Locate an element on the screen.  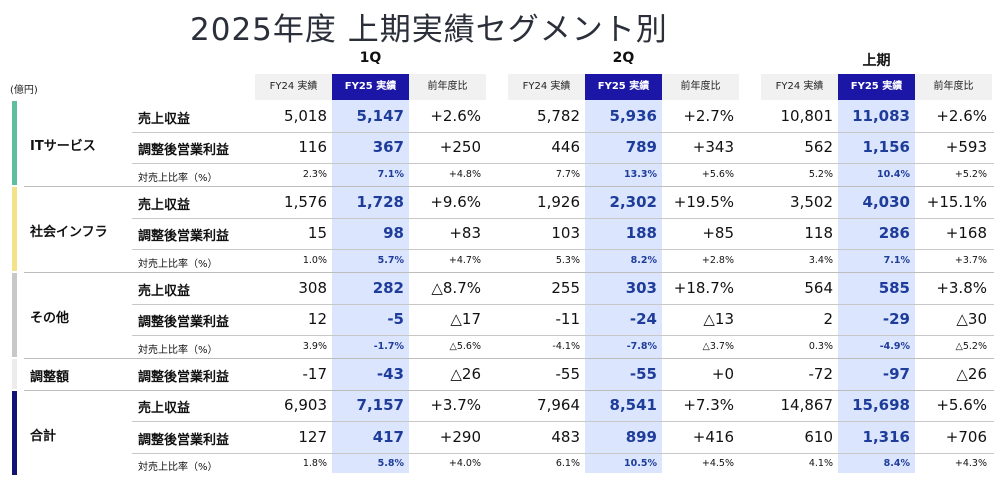
value-yoy: +3.8% is located at coordinates (961, 287).